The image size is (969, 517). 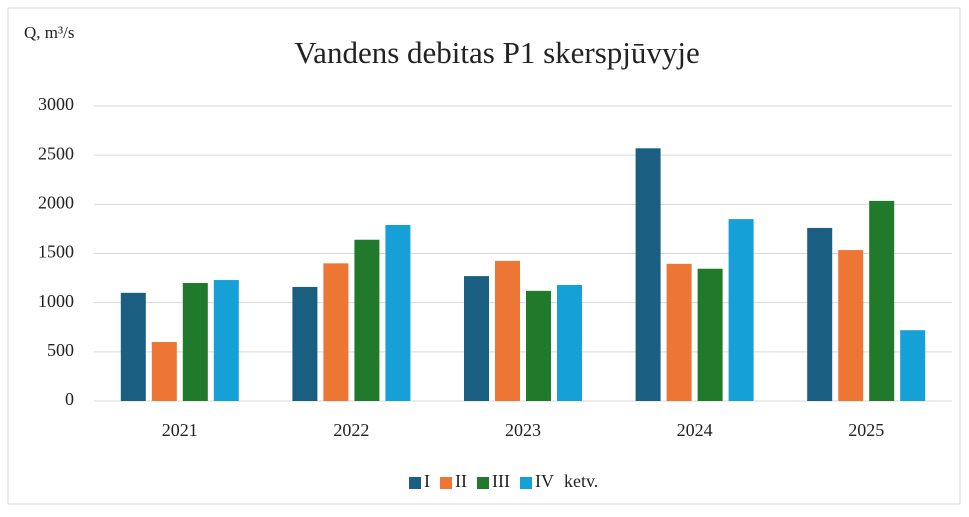 I want to click on x-tick-label: 2025, so click(x=866, y=430).